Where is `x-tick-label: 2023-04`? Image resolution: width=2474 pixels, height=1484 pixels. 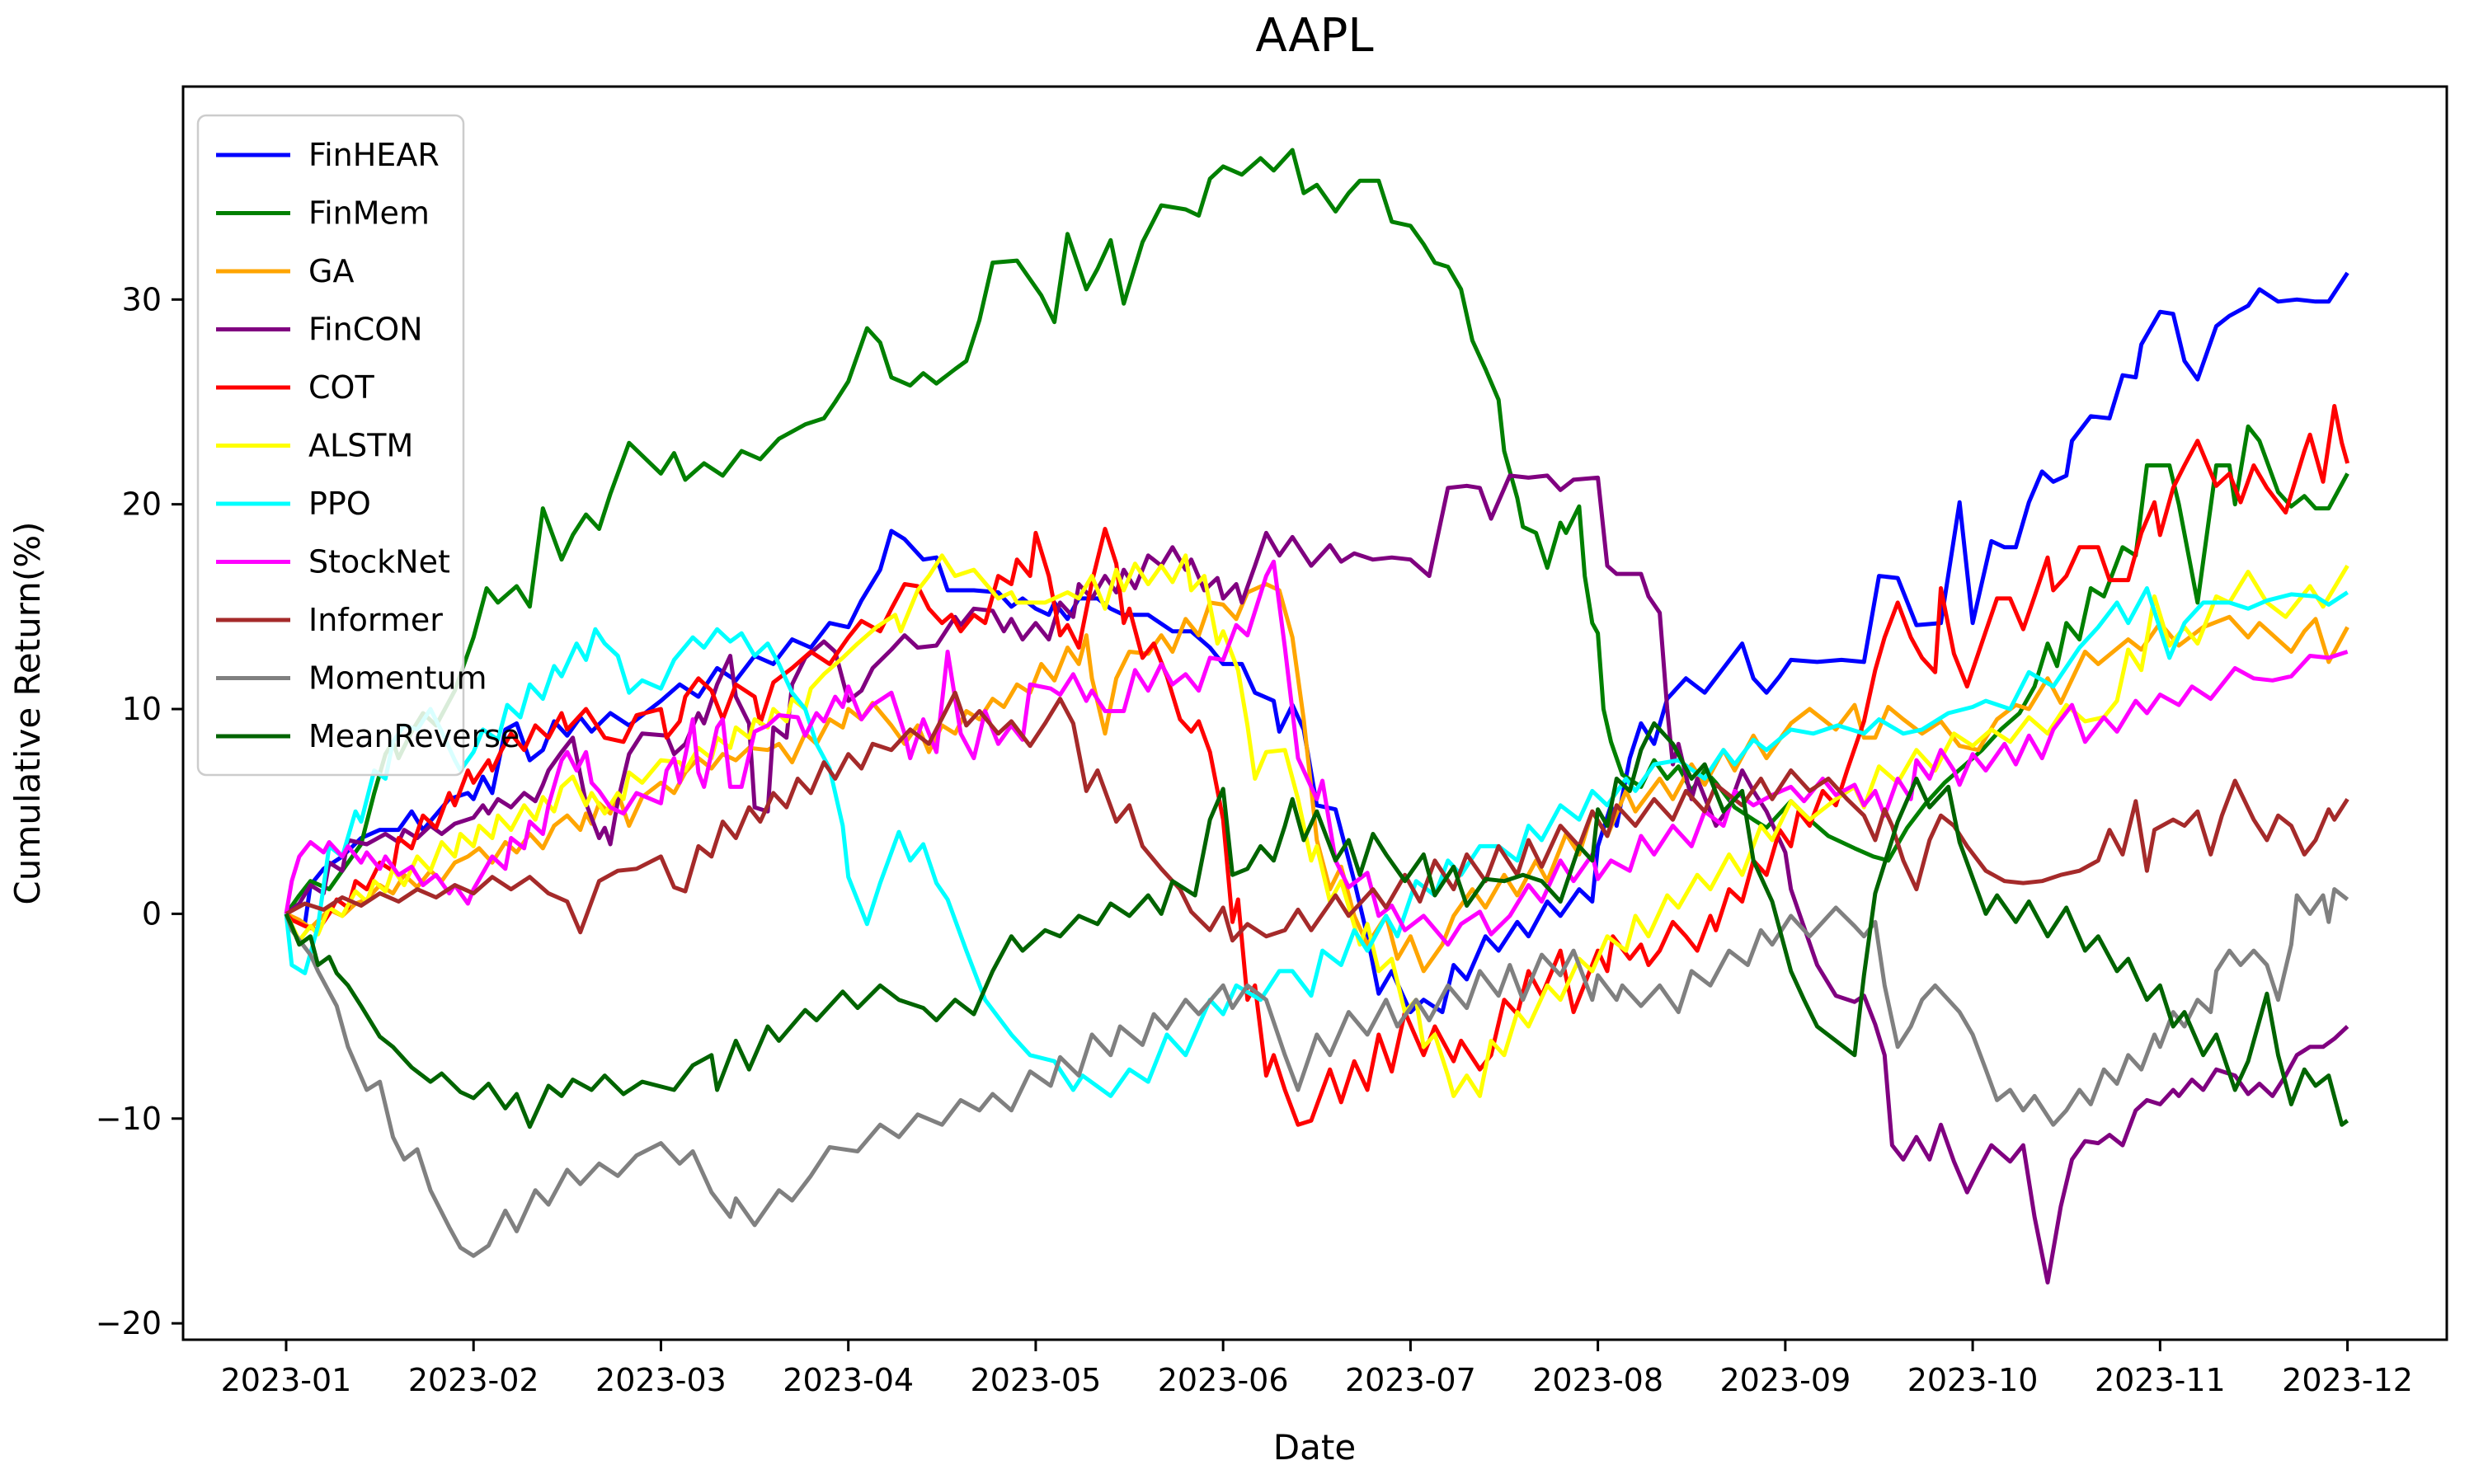
x-tick-label: 2023-04 is located at coordinates (848, 1380).